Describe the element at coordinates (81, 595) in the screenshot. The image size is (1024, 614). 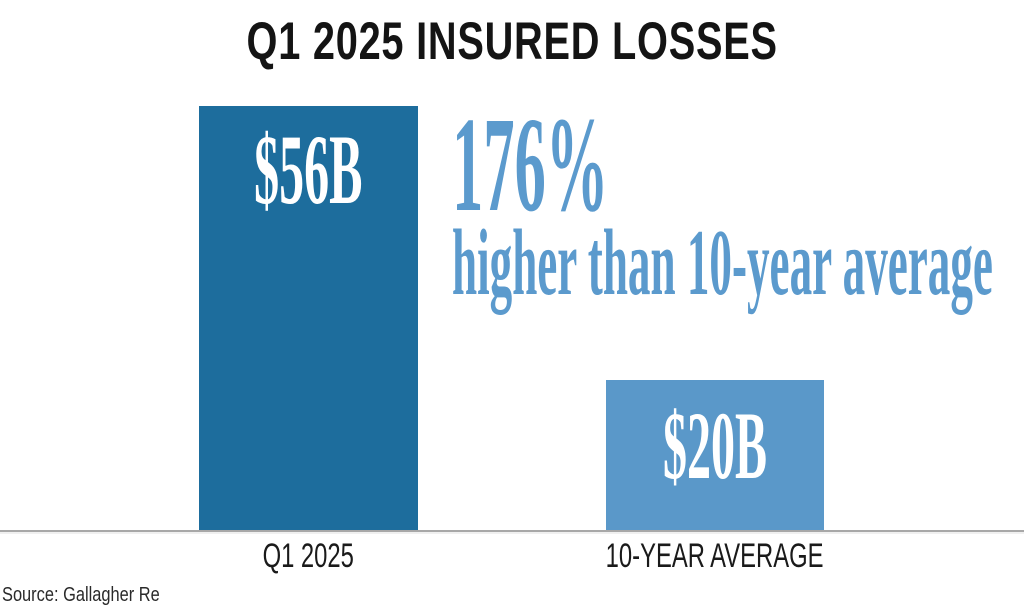
I see `source-note-text: Source: Gallagher Re` at that location.